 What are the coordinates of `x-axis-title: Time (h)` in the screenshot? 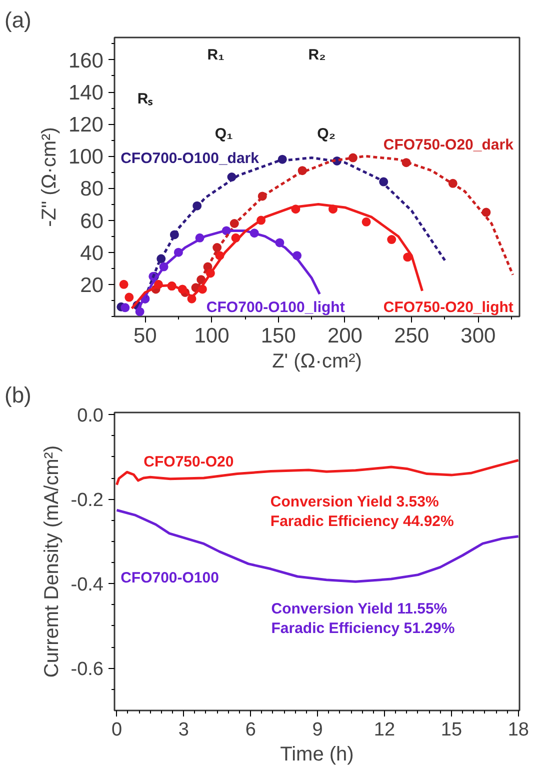 It's located at (317, 755).